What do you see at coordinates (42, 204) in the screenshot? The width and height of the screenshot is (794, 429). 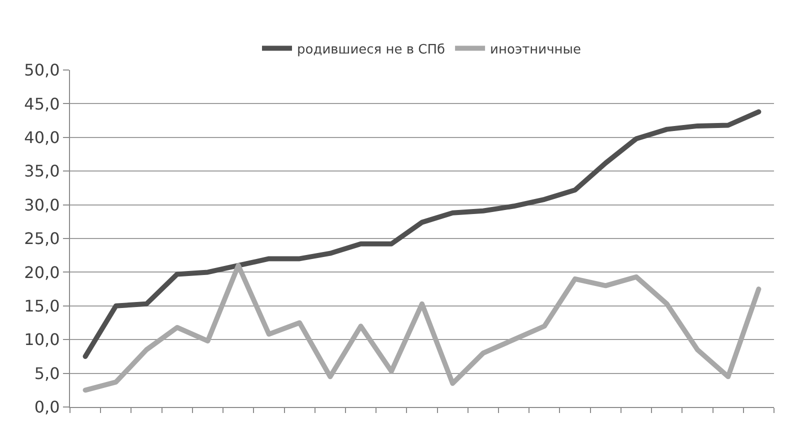 I see `y-tick-label: 30,0` at bounding box center [42, 204].